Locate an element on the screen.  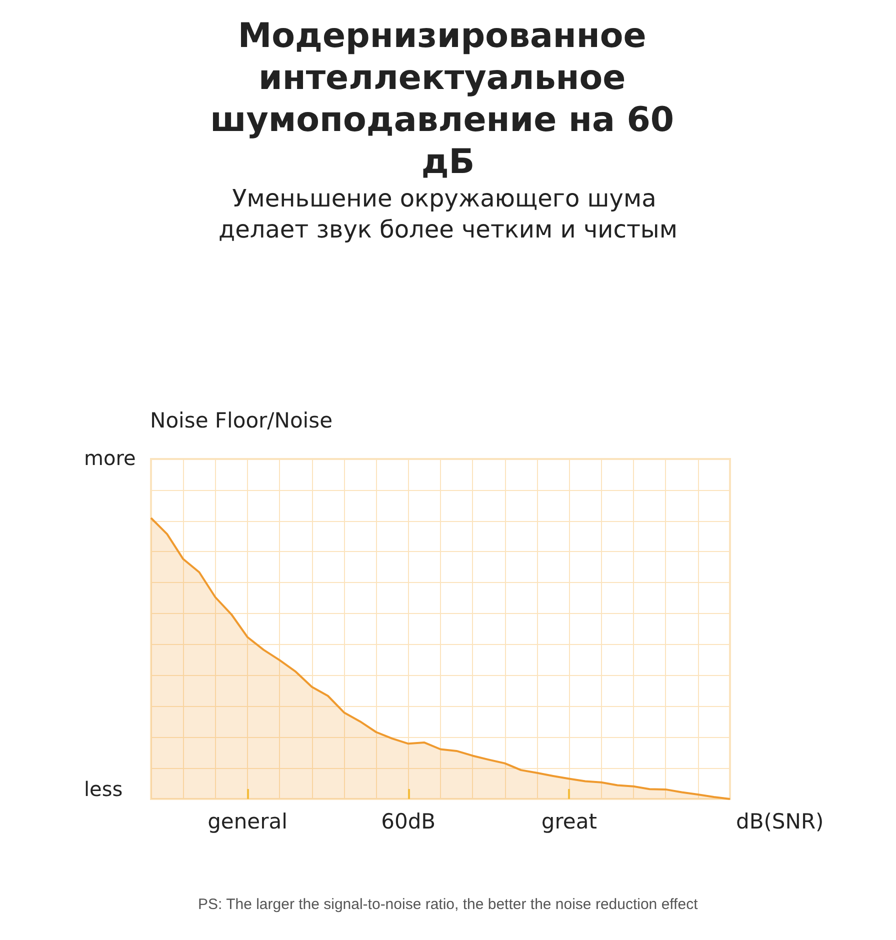
text: PS: The larger the signal-to-noise ratio, the better the noise reduction effect is located at coordinates (448, 904).